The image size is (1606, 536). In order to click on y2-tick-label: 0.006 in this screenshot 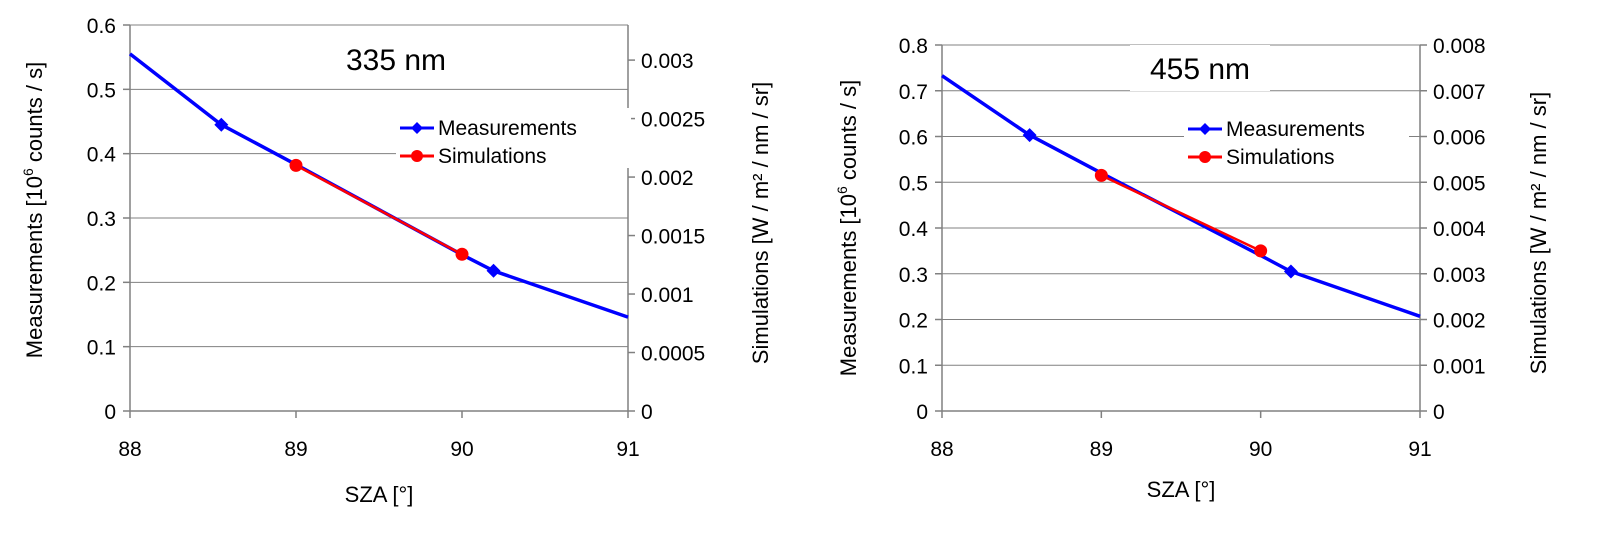, I will do `click(1459, 138)`.